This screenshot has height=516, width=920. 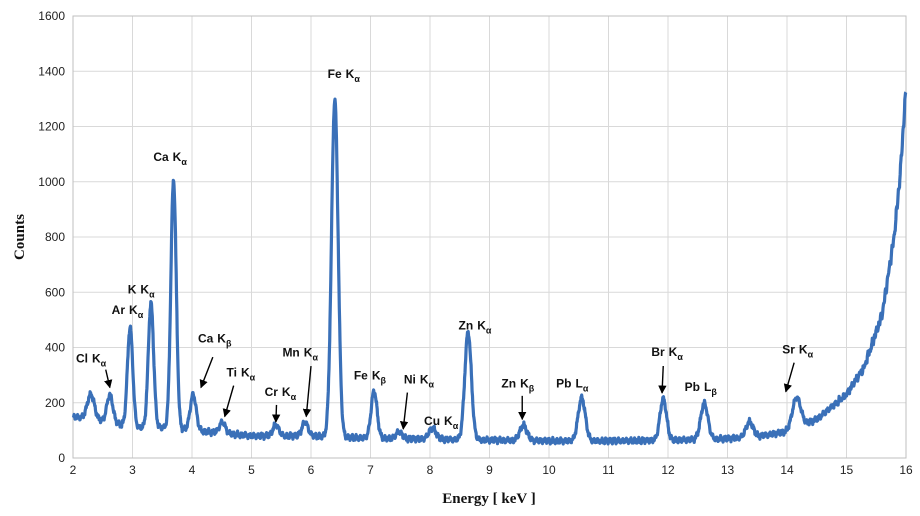 What do you see at coordinates (20, 237) in the screenshot?
I see `y-axis-label: Counts` at bounding box center [20, 237].